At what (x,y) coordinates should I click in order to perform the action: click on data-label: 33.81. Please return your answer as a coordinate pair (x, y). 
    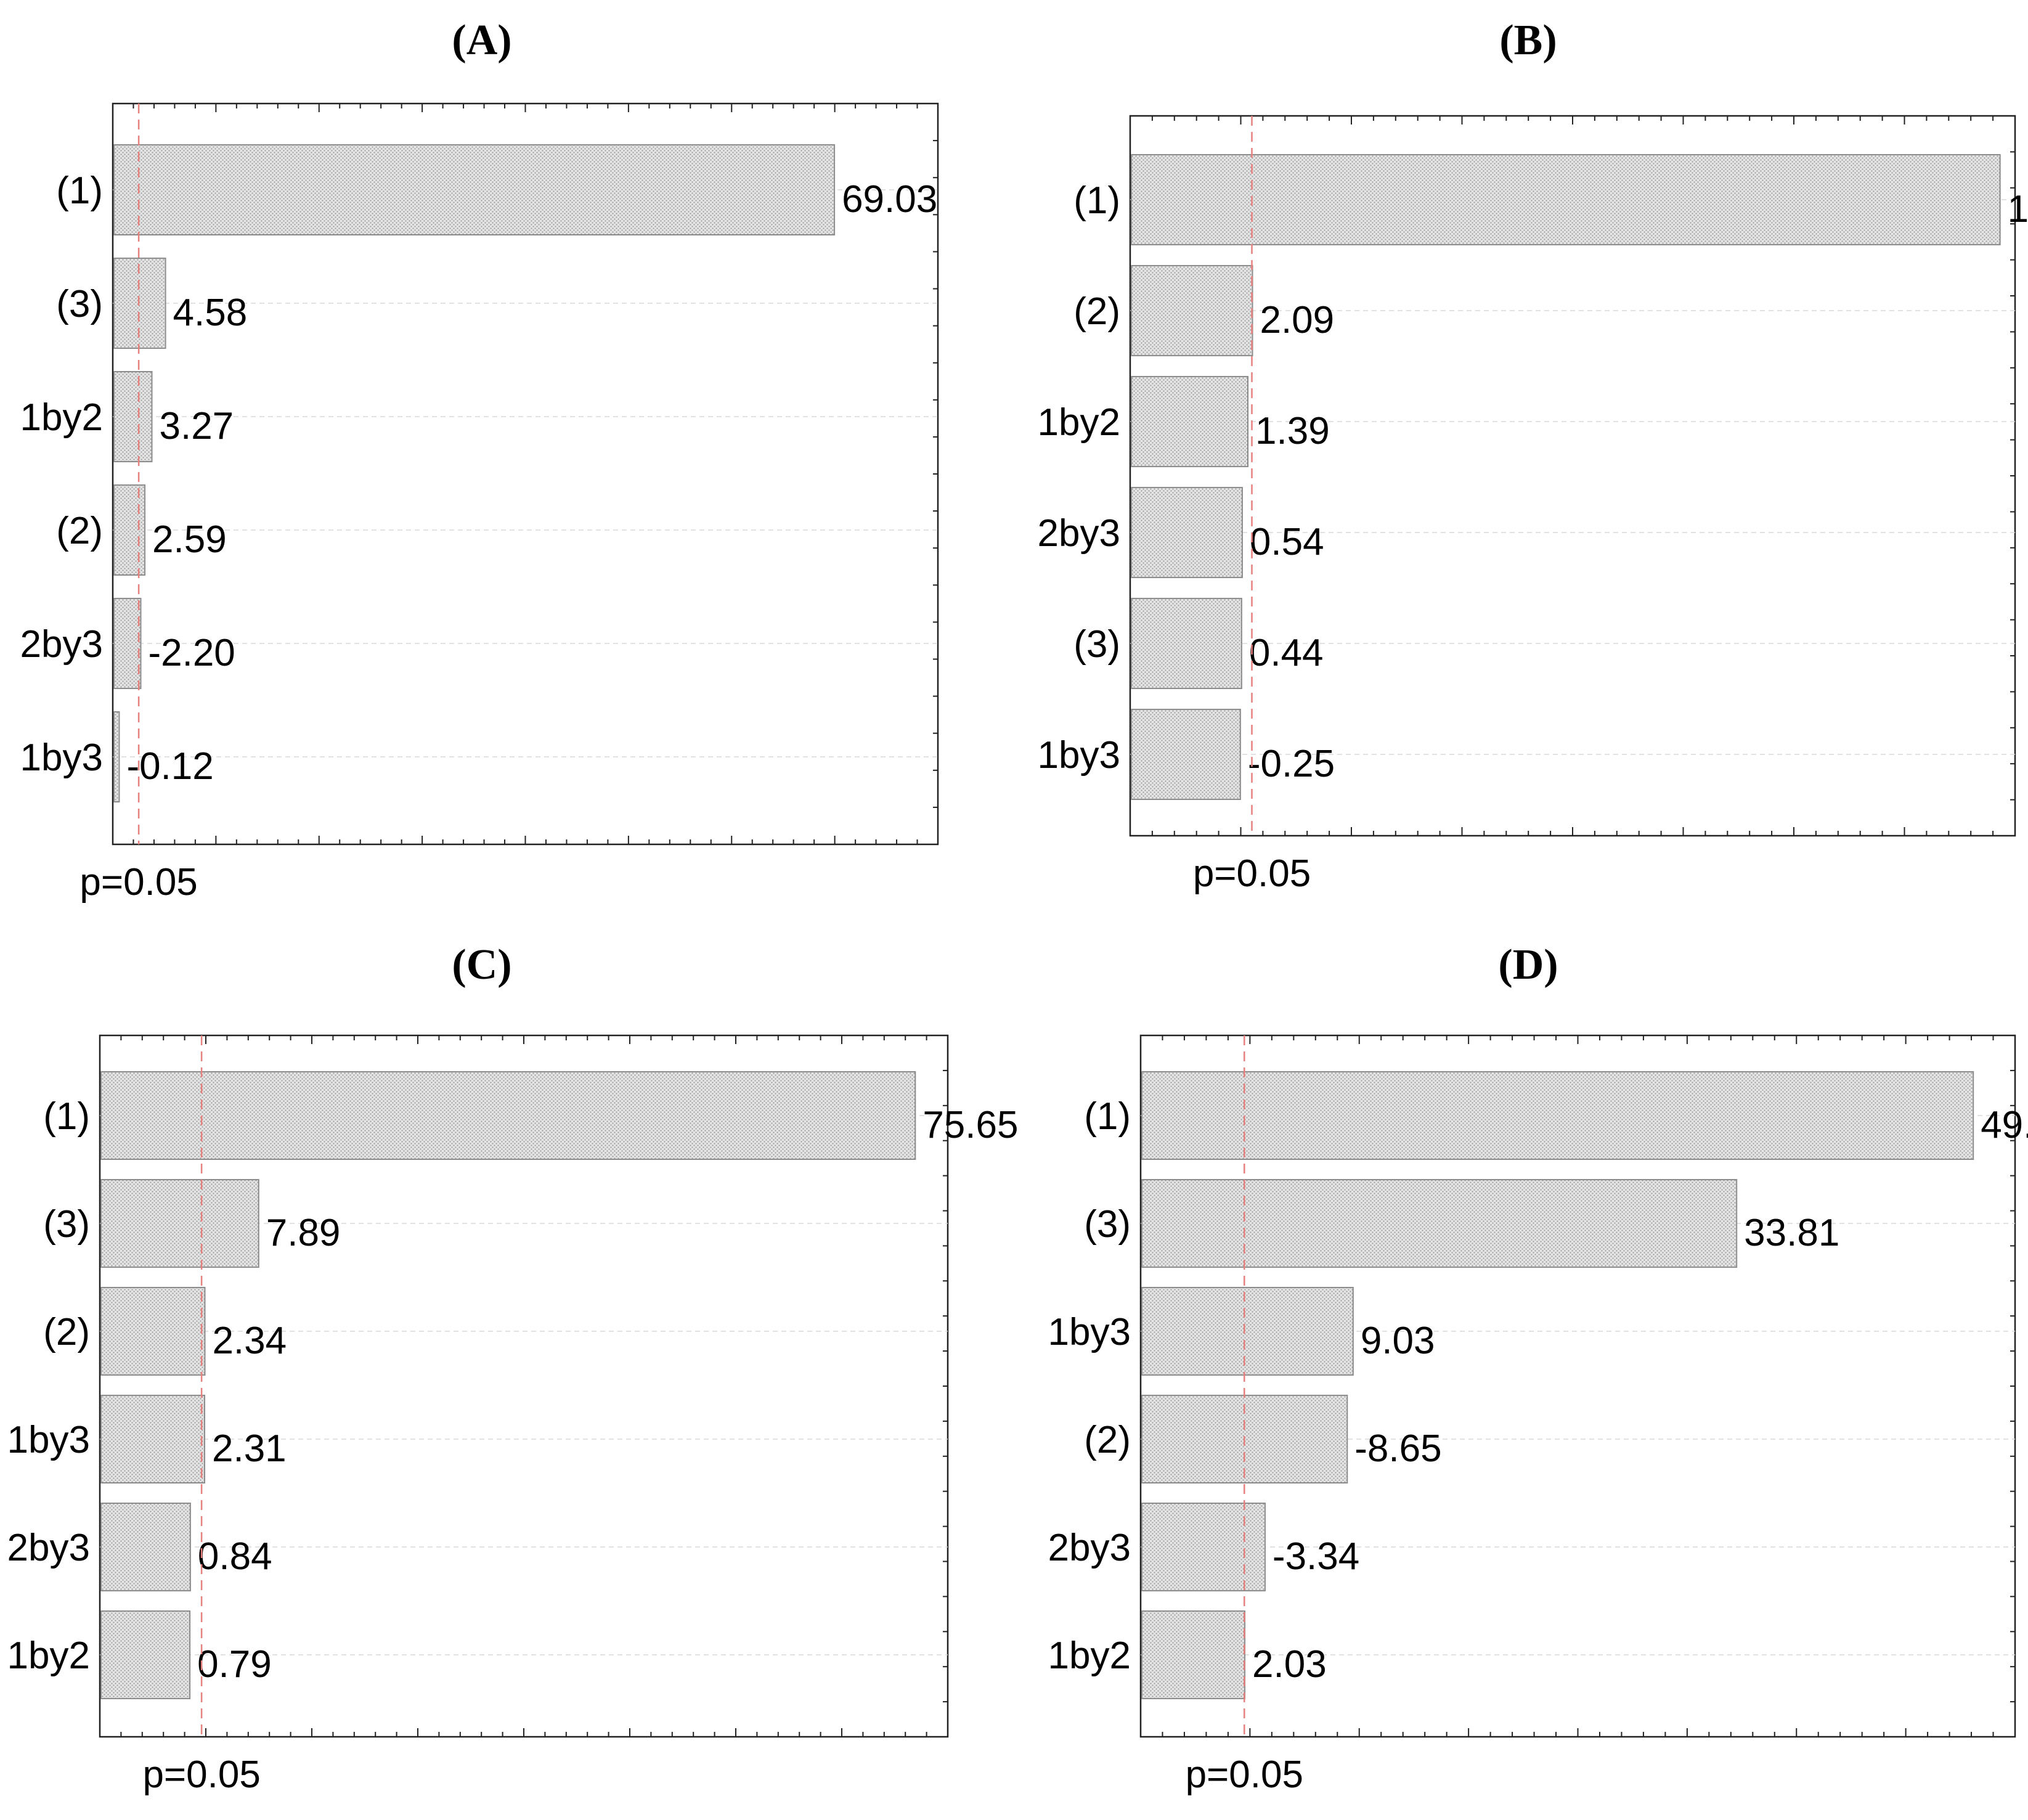
    Looking at the image, I should click on (1791, 1233).